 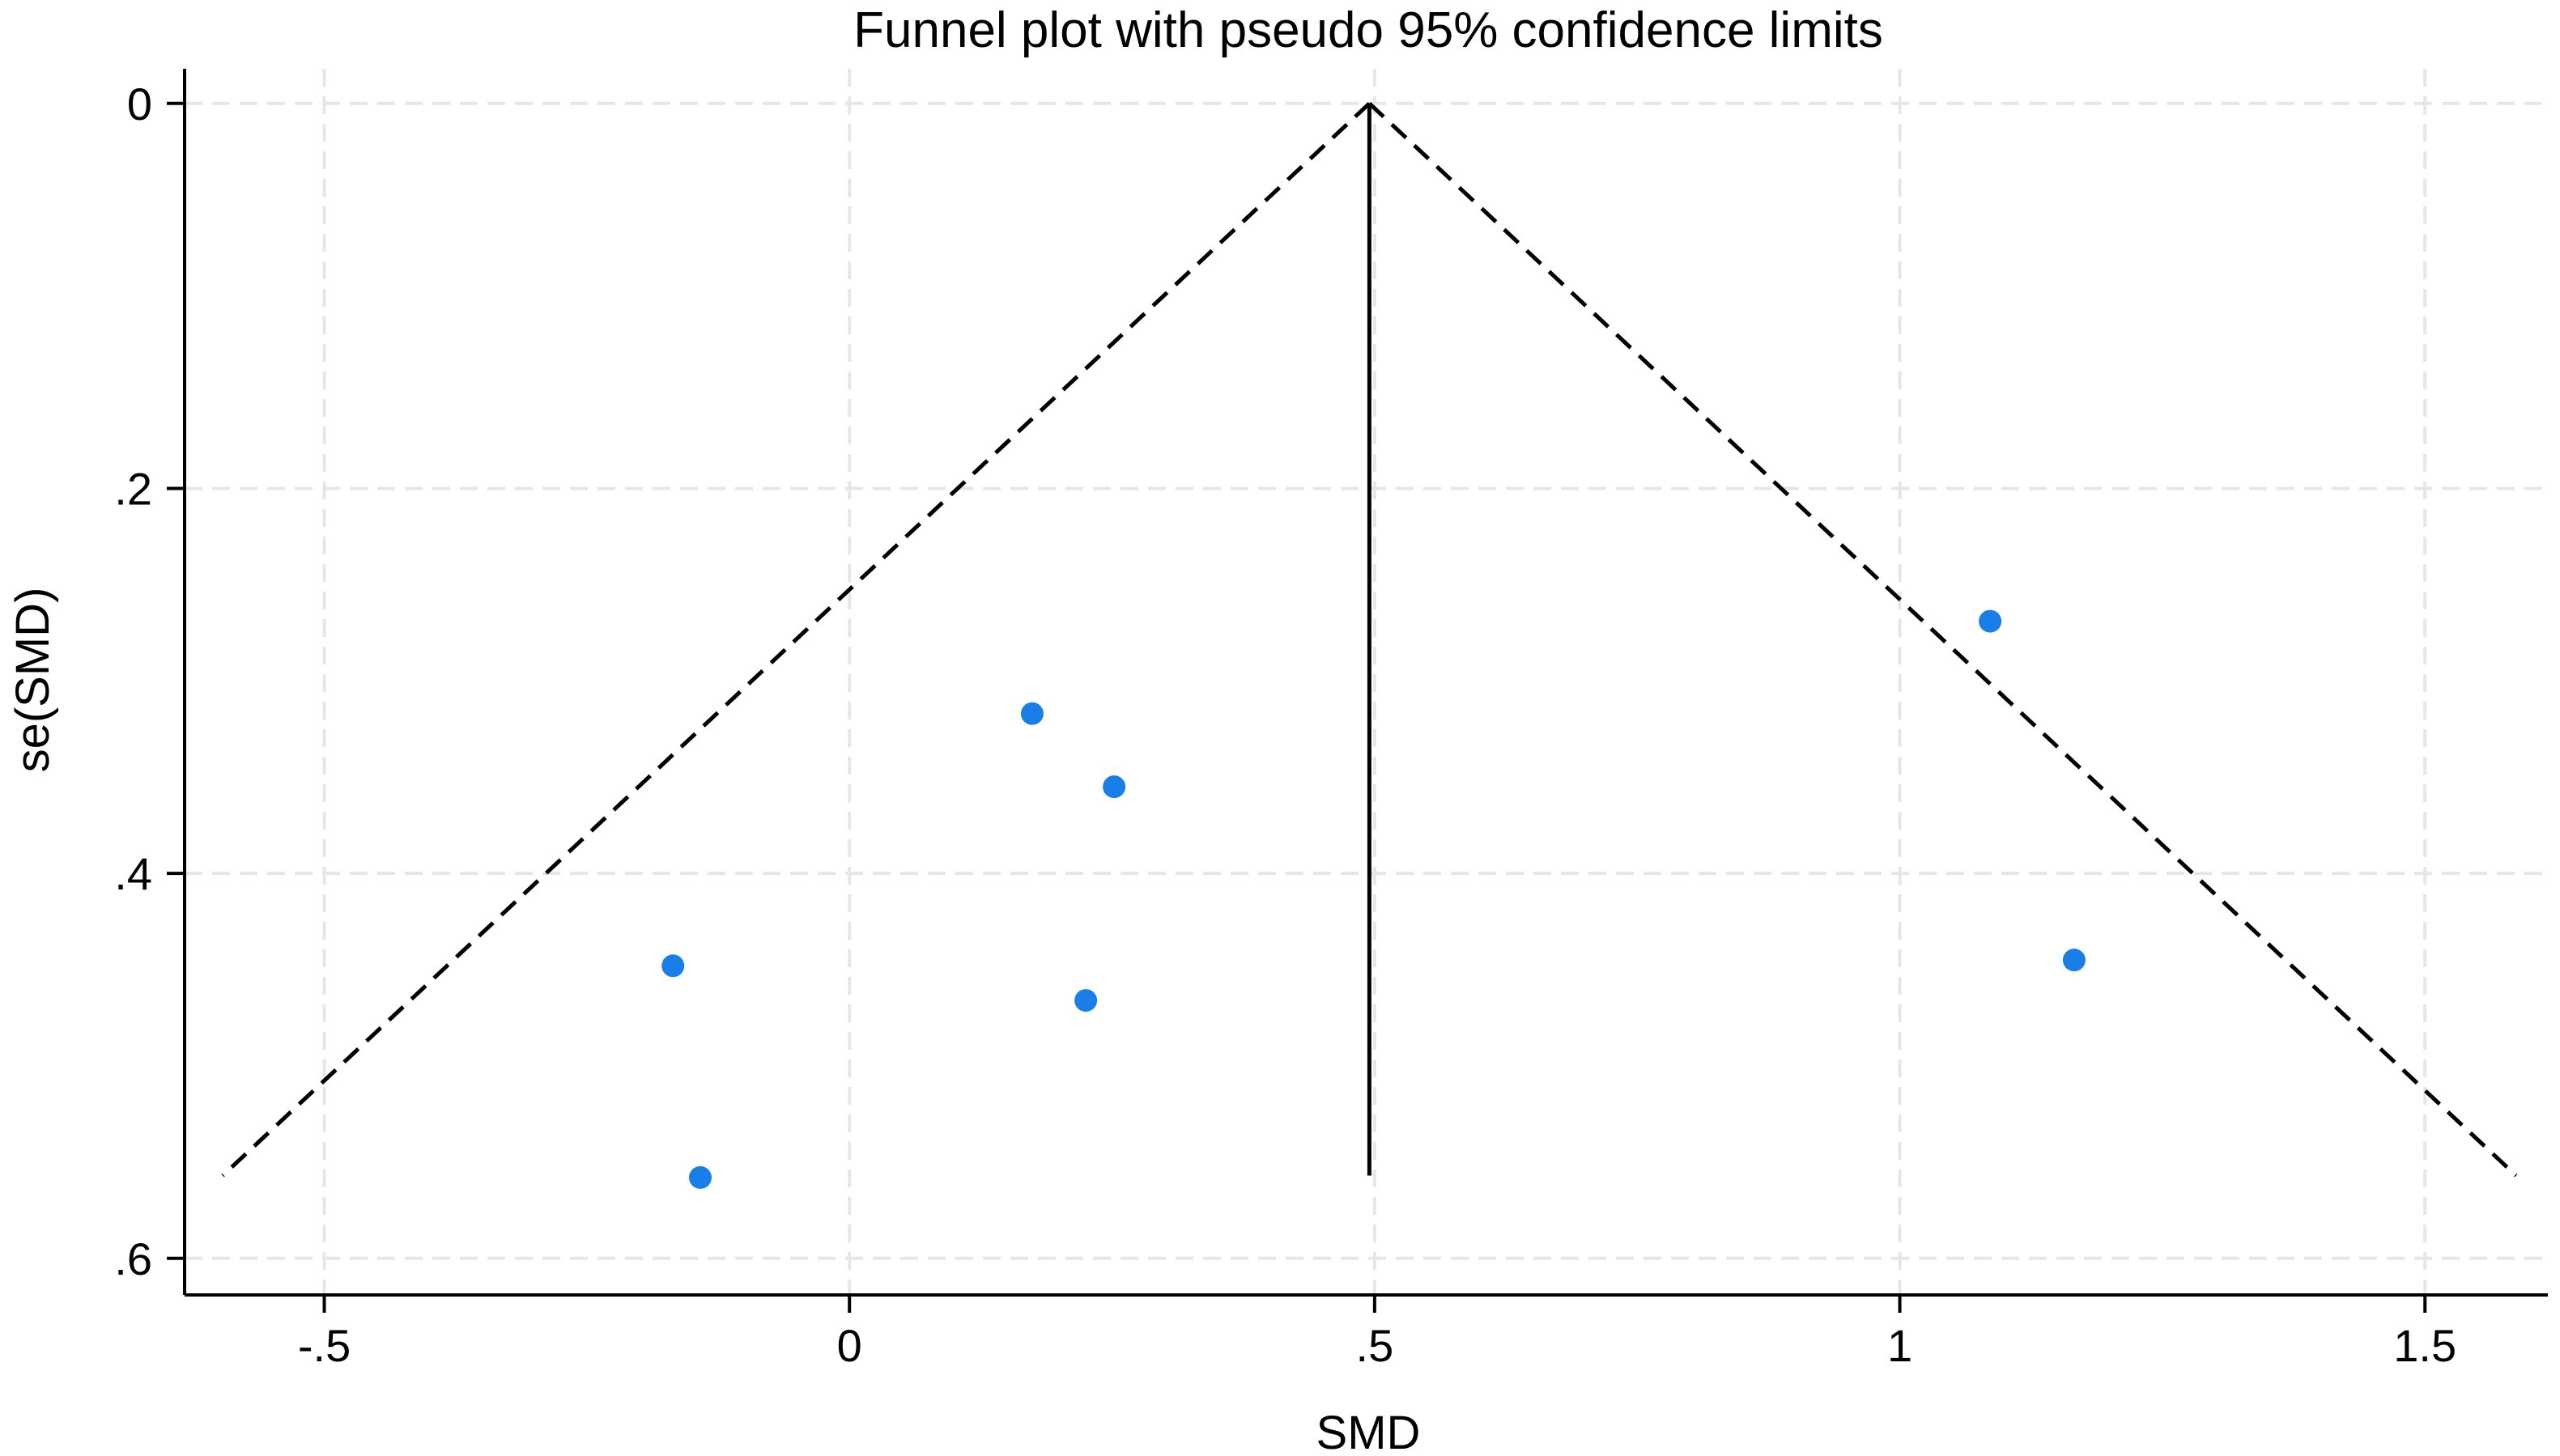 I want to click on x-tick-label: 1, so click(x=1899, y=1345).